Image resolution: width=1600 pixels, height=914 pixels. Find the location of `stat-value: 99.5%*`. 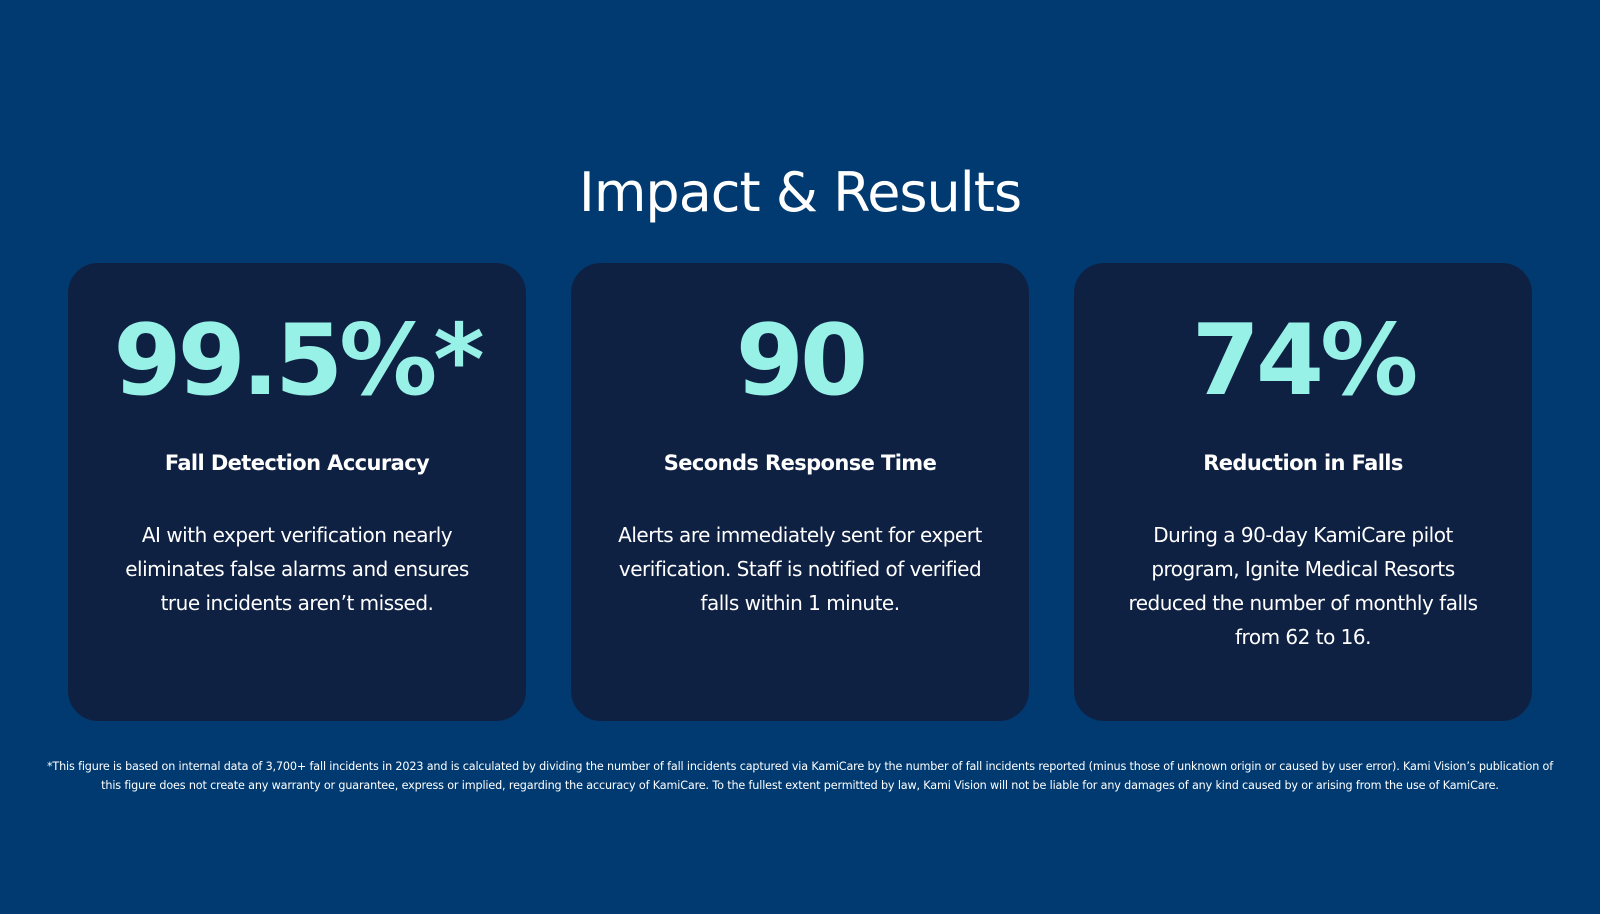

stat-value: 99.5%* is located at coordinates (298, 361).